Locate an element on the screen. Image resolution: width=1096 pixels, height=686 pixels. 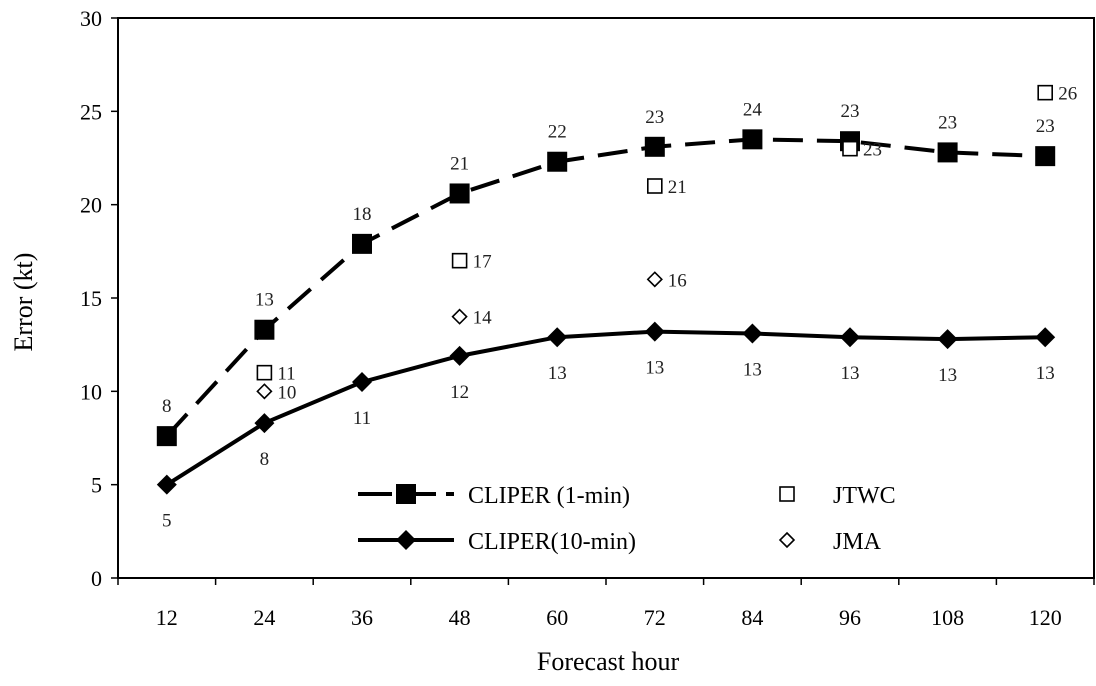
y-tick-label: 0 is located at coordinates (96, 578).